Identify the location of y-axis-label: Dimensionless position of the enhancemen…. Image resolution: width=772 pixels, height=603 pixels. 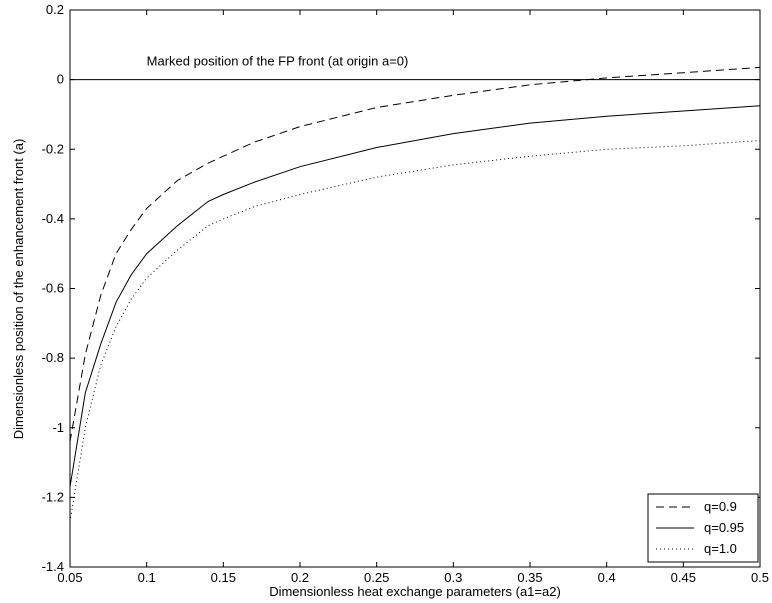
(18, 289).